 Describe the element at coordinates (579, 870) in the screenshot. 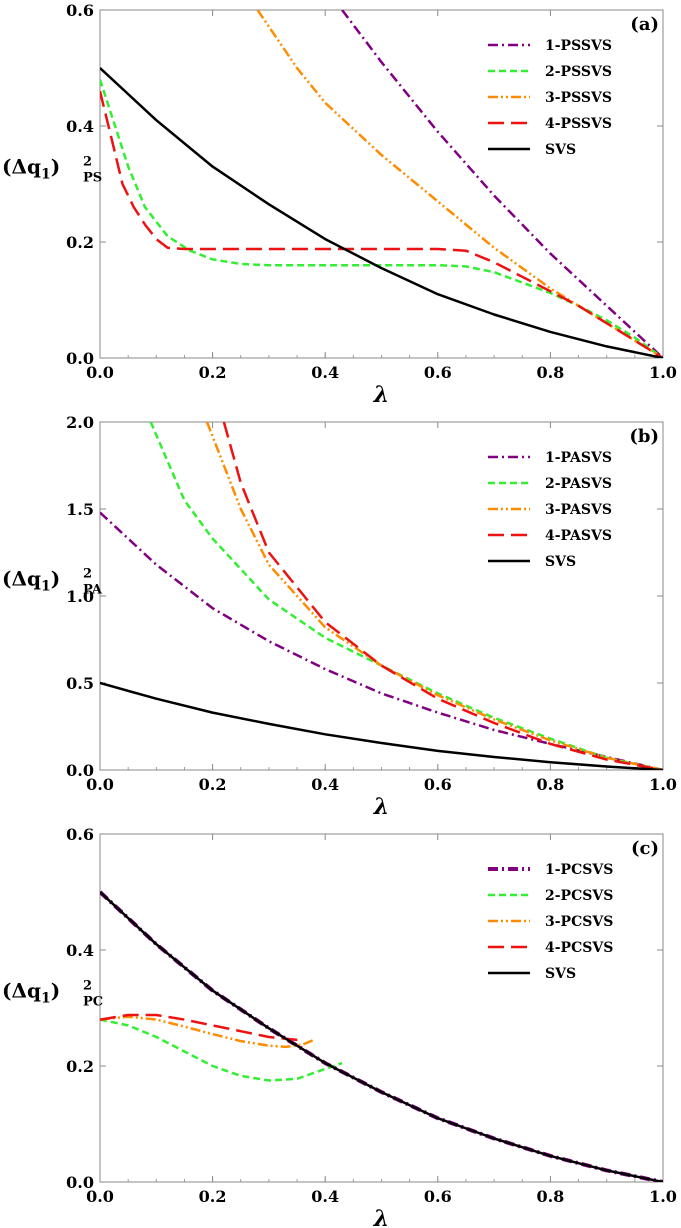

I see `legend-label-1-pcsvs: 1-PCSVS` at that location.